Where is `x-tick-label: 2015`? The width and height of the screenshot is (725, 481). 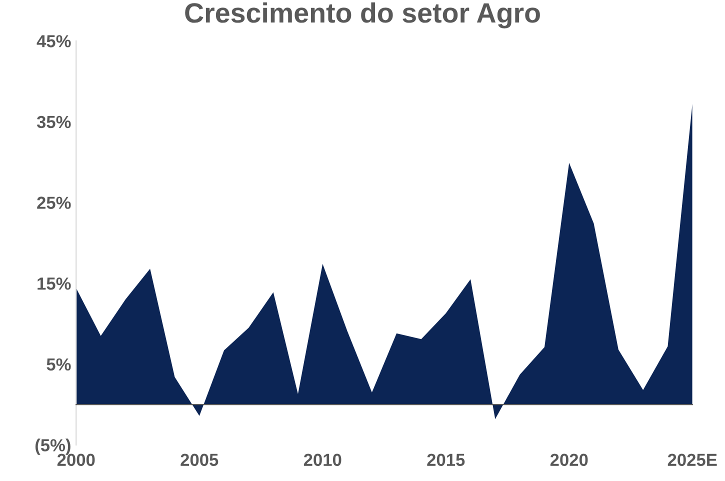 x-tick-label: 2015 is located at coordinates (446, 460).